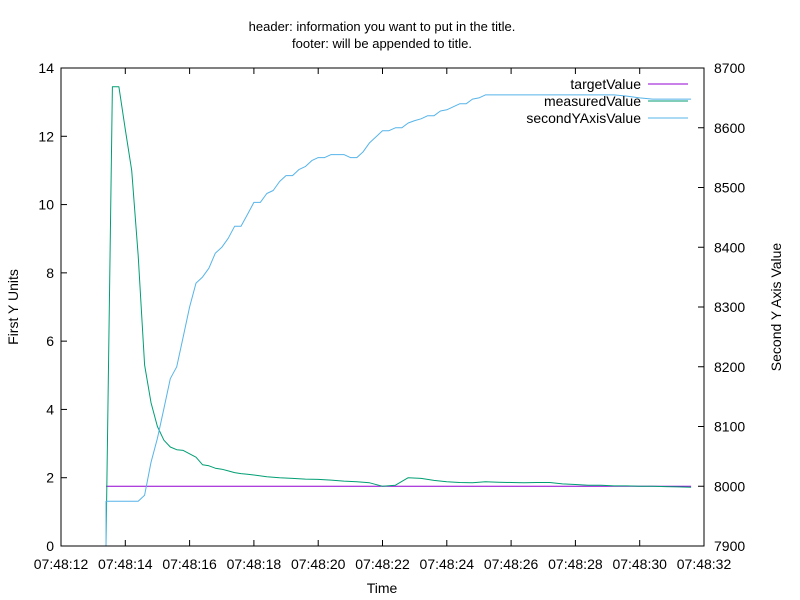 Image resolution: width=800 pixels, height=600 pixels. What do you see at coordinates (50, 478) in the screenshot?
I see `y-left-tick-label: 2` at bounding box center [50, 478].